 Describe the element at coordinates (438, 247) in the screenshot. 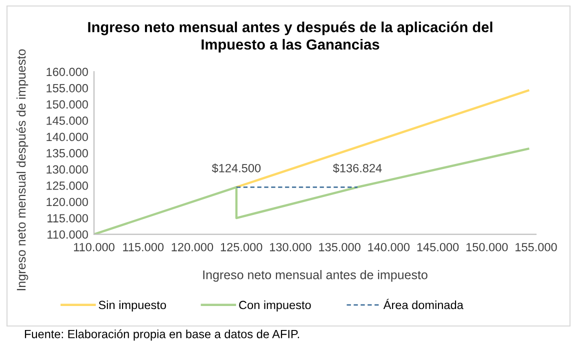

I see `x-tick-label: 145.000` at that location.